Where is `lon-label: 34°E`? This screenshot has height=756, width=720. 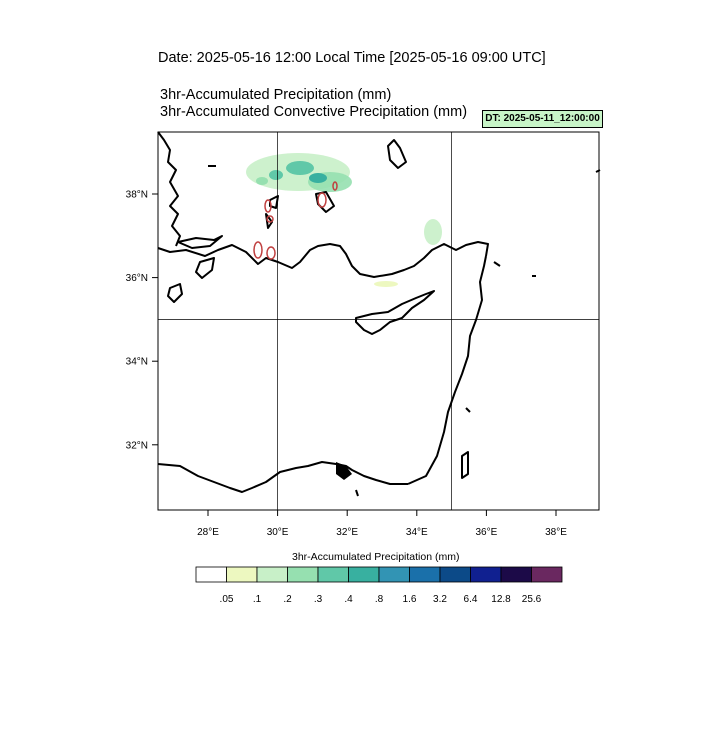 lon-label: 34°E is located at coordinates (417, 532).